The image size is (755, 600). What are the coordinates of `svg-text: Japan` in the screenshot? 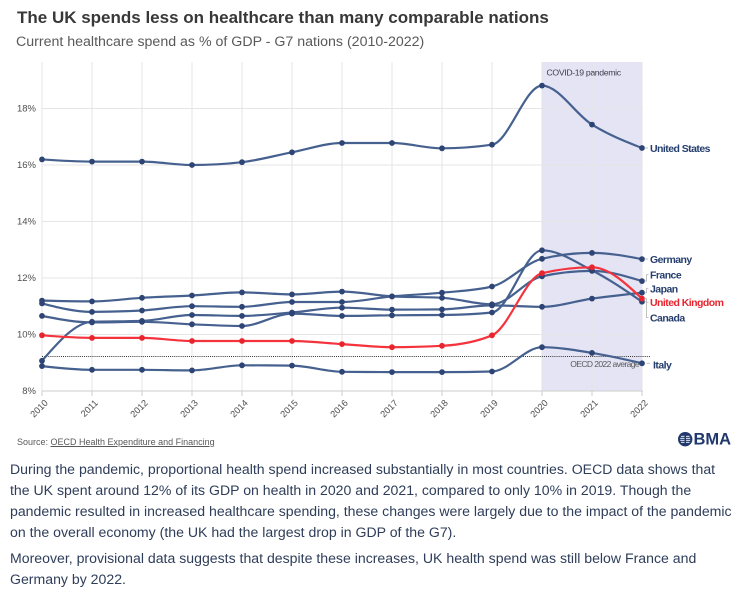 It's located at (664, 289).